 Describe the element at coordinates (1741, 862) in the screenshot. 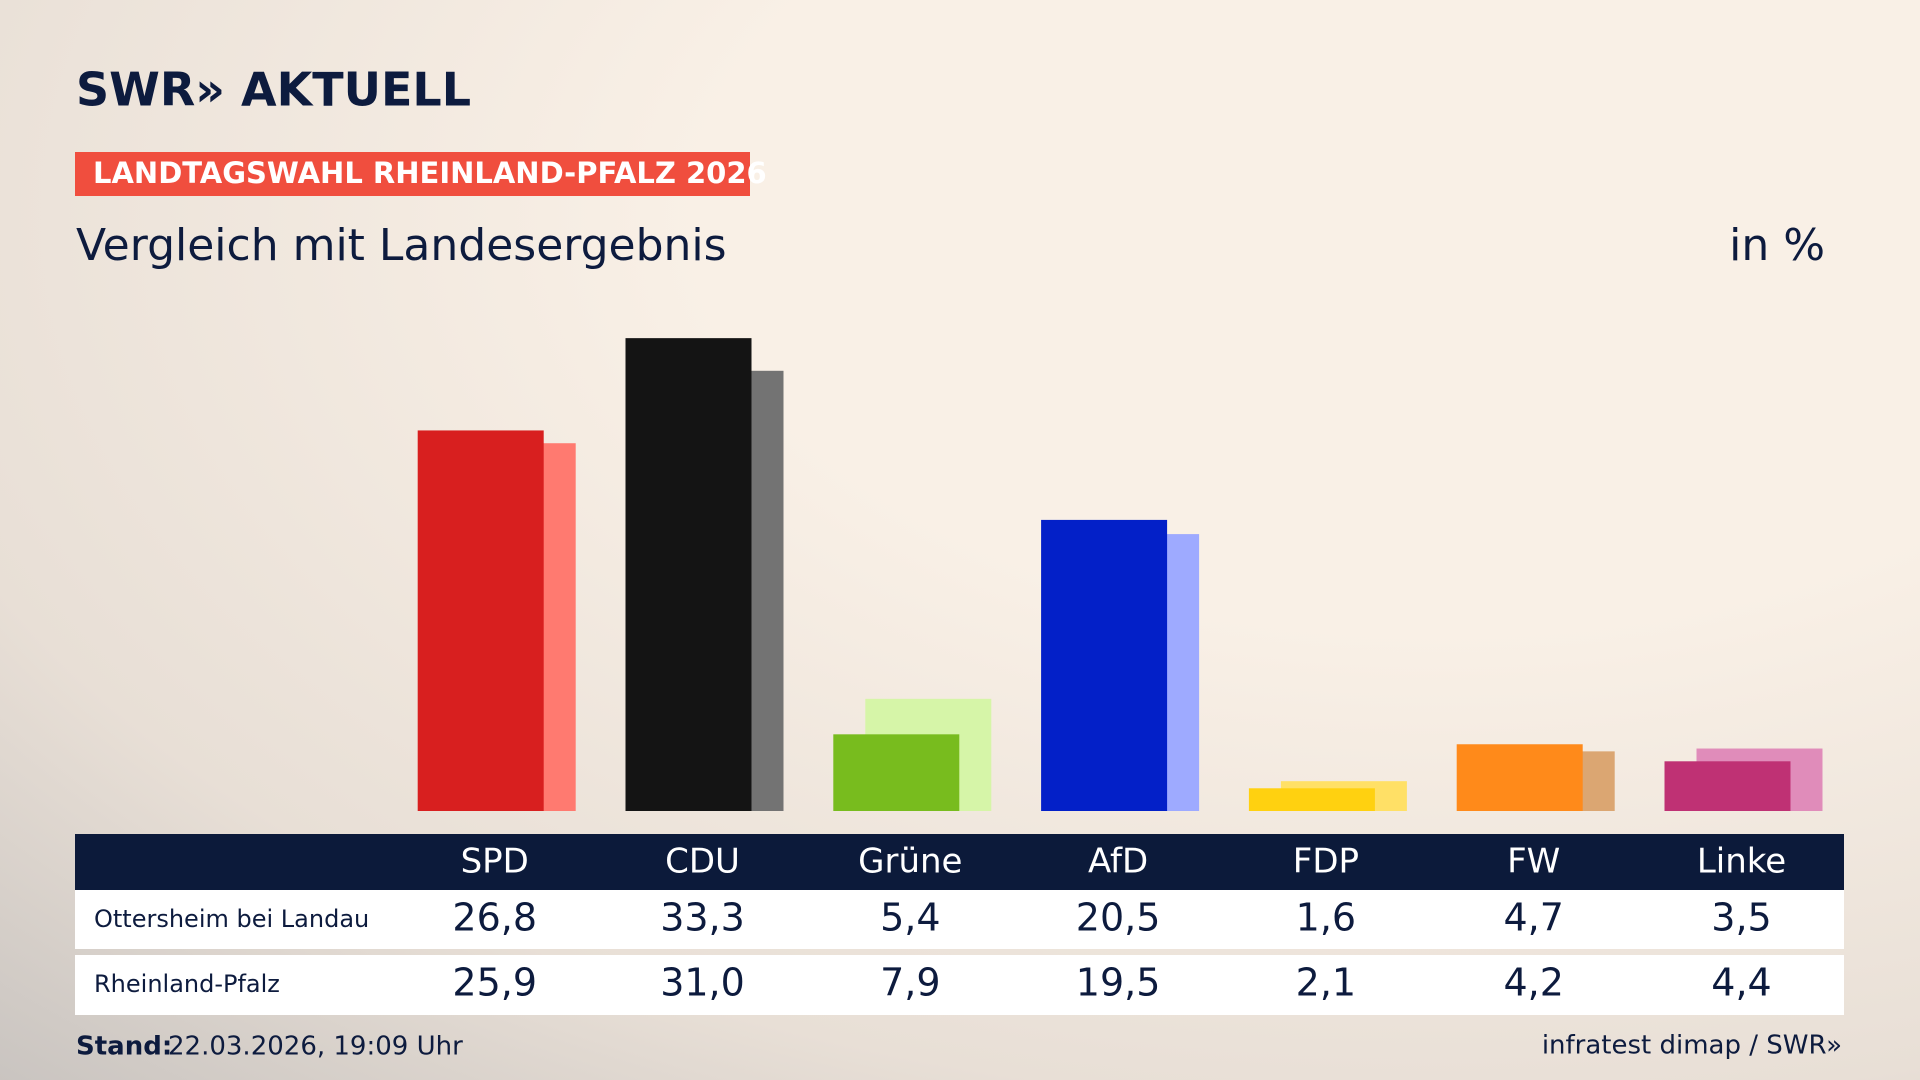

I see `category-label: Linke` at that location.